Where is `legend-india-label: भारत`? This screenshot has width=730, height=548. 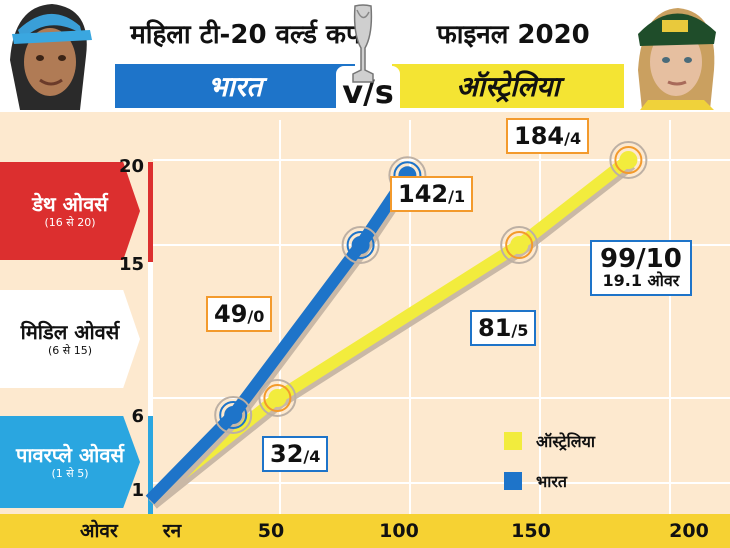 legend-india-label: भारत is located at coordinates (552, 481).